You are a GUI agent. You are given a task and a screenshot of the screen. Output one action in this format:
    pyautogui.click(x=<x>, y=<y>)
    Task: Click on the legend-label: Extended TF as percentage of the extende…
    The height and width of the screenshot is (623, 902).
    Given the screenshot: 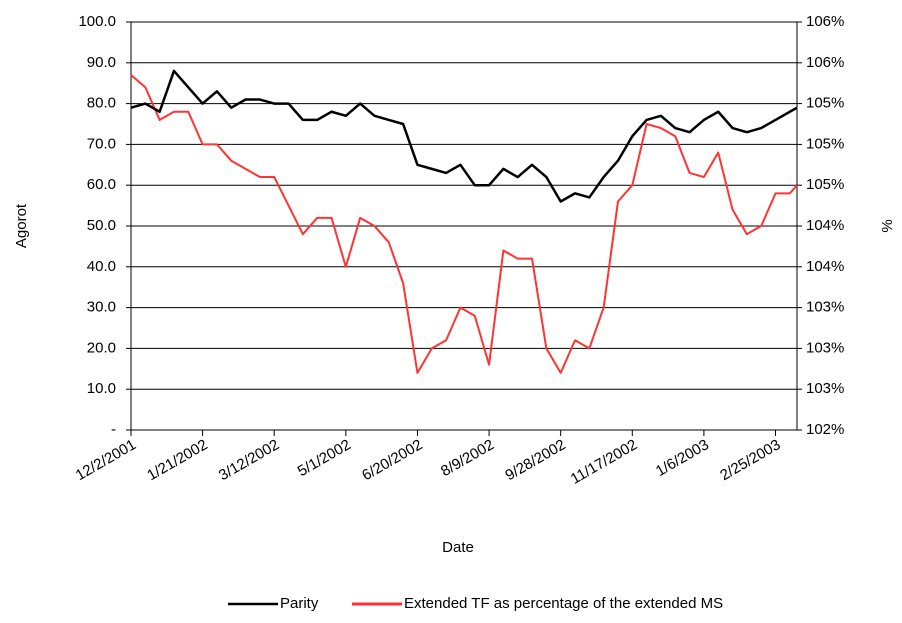 What is the action you would take?
    pyautogui.click(x=563, y=603)
    